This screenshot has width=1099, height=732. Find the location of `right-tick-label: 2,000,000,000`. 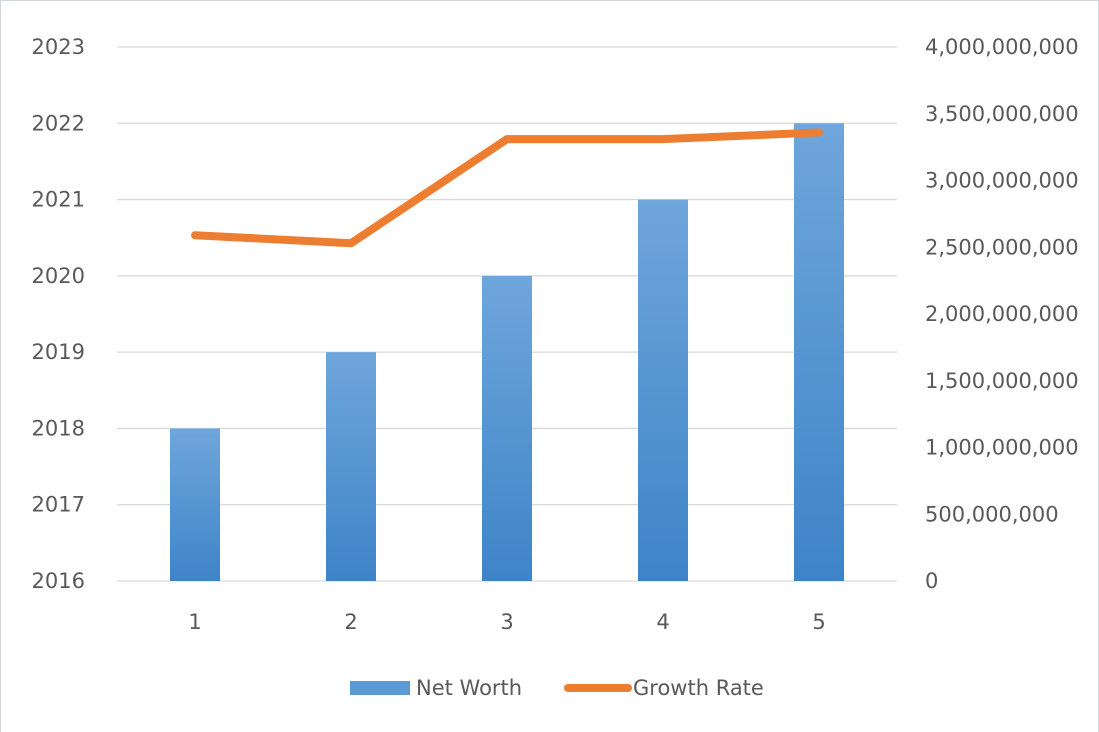

right-tick-label: 2,000,000,000 is located at coordinates (1002, 314).